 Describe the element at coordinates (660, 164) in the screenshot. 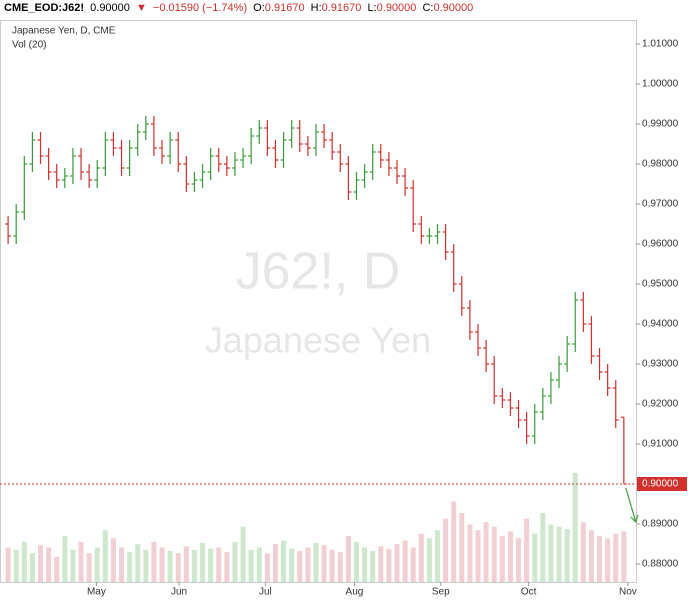

I see `y-tick-label: 0.98000` at that location.